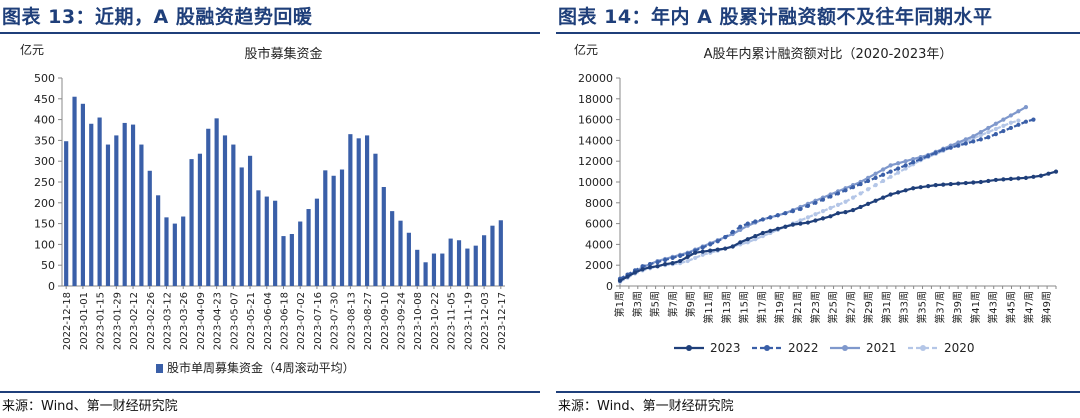 This screenshot has width=1080, height=418. I want to click on legend-label: 2020, so click(959, 348).